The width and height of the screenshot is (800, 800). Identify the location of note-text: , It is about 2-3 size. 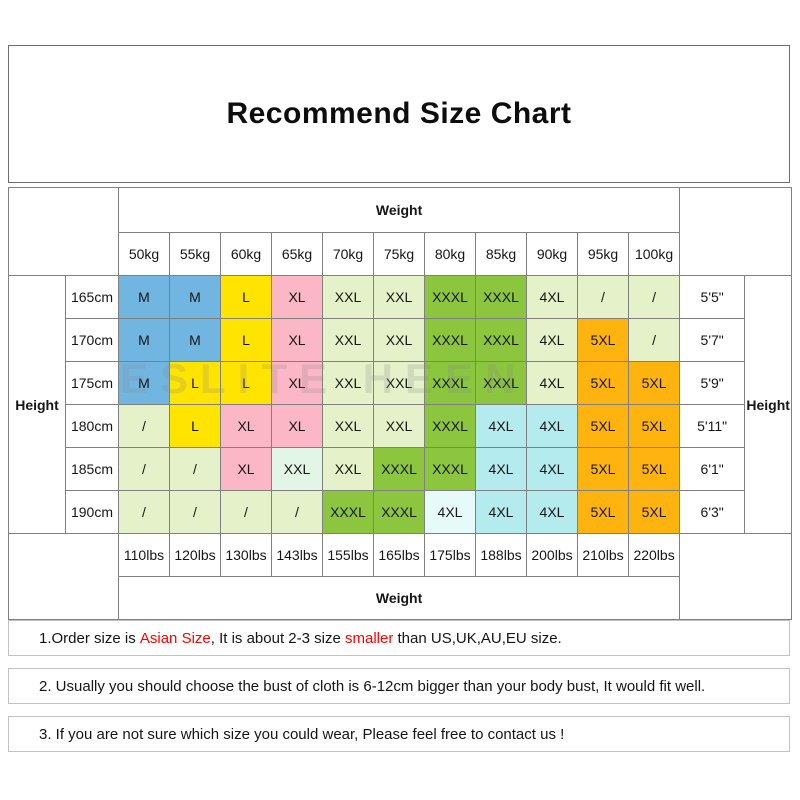
(277, 638).